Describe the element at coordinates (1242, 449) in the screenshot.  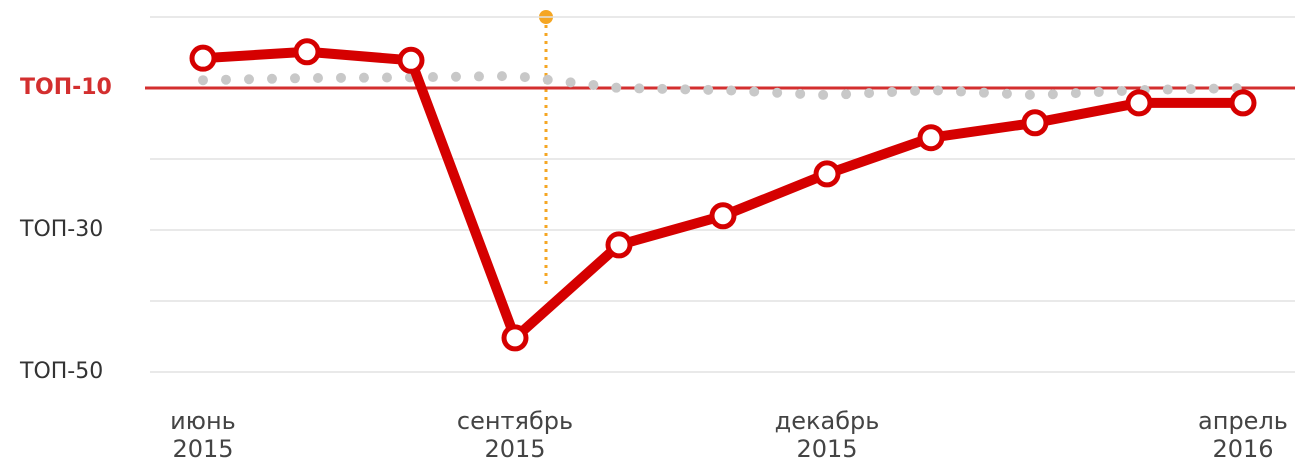
I see `x-tick-label: 2016` at that location.